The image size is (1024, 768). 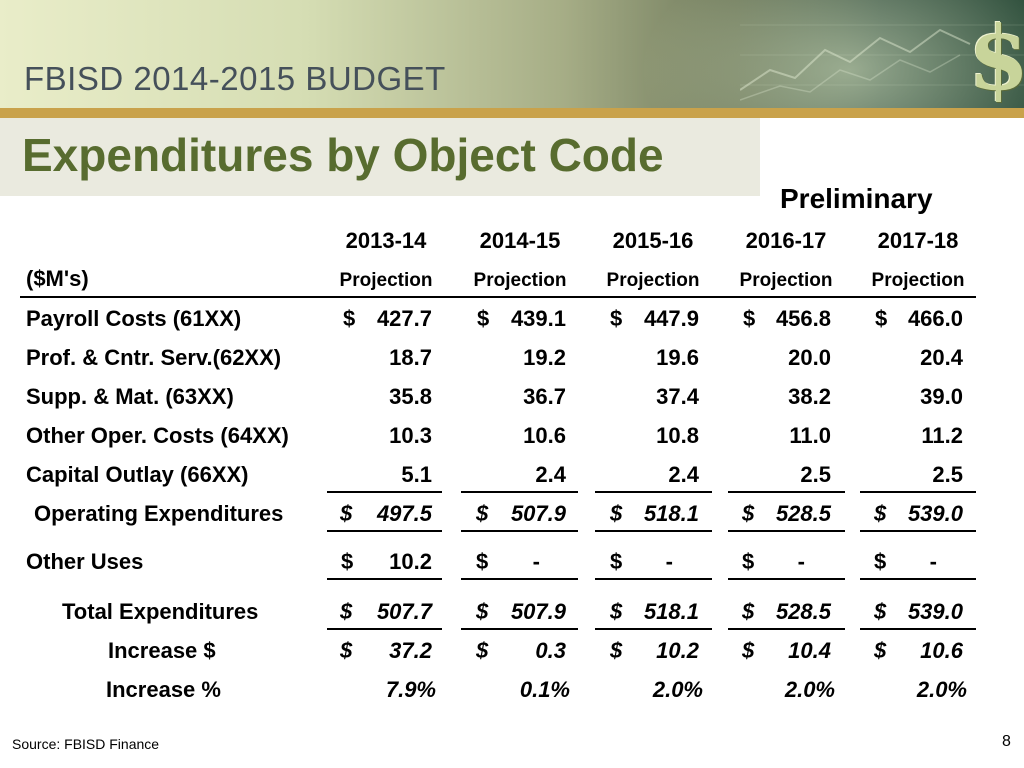 What do you see at coordinates (677, 396) in the screenshot?
I see `table-cell: 37.4` at bounding box center [677, 396].